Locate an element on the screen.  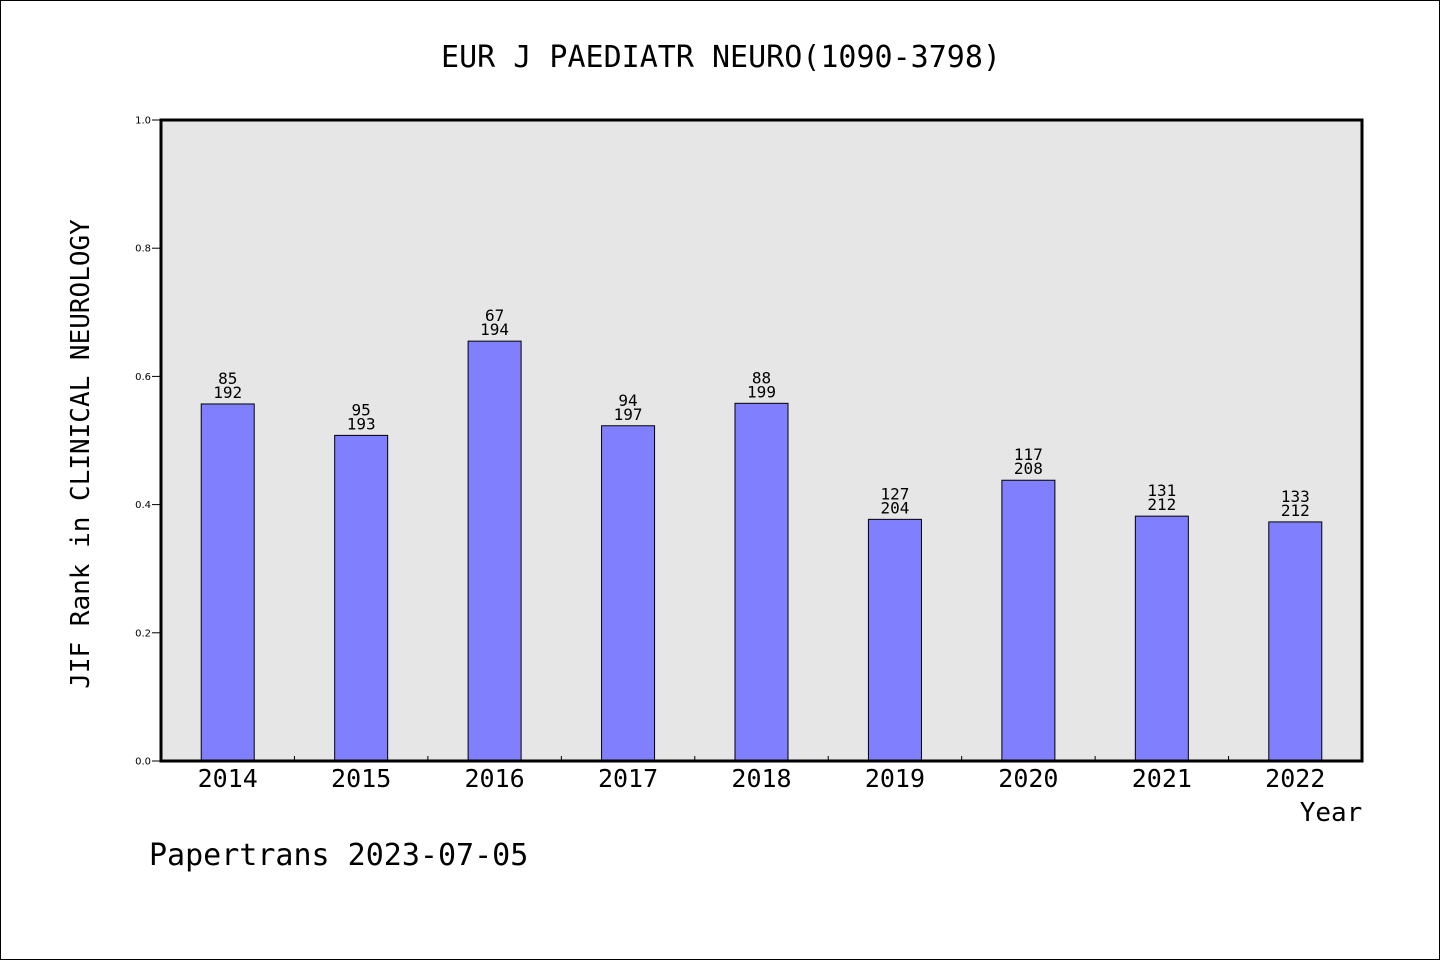
bar-2022 is located at coordinates (1295, 641).